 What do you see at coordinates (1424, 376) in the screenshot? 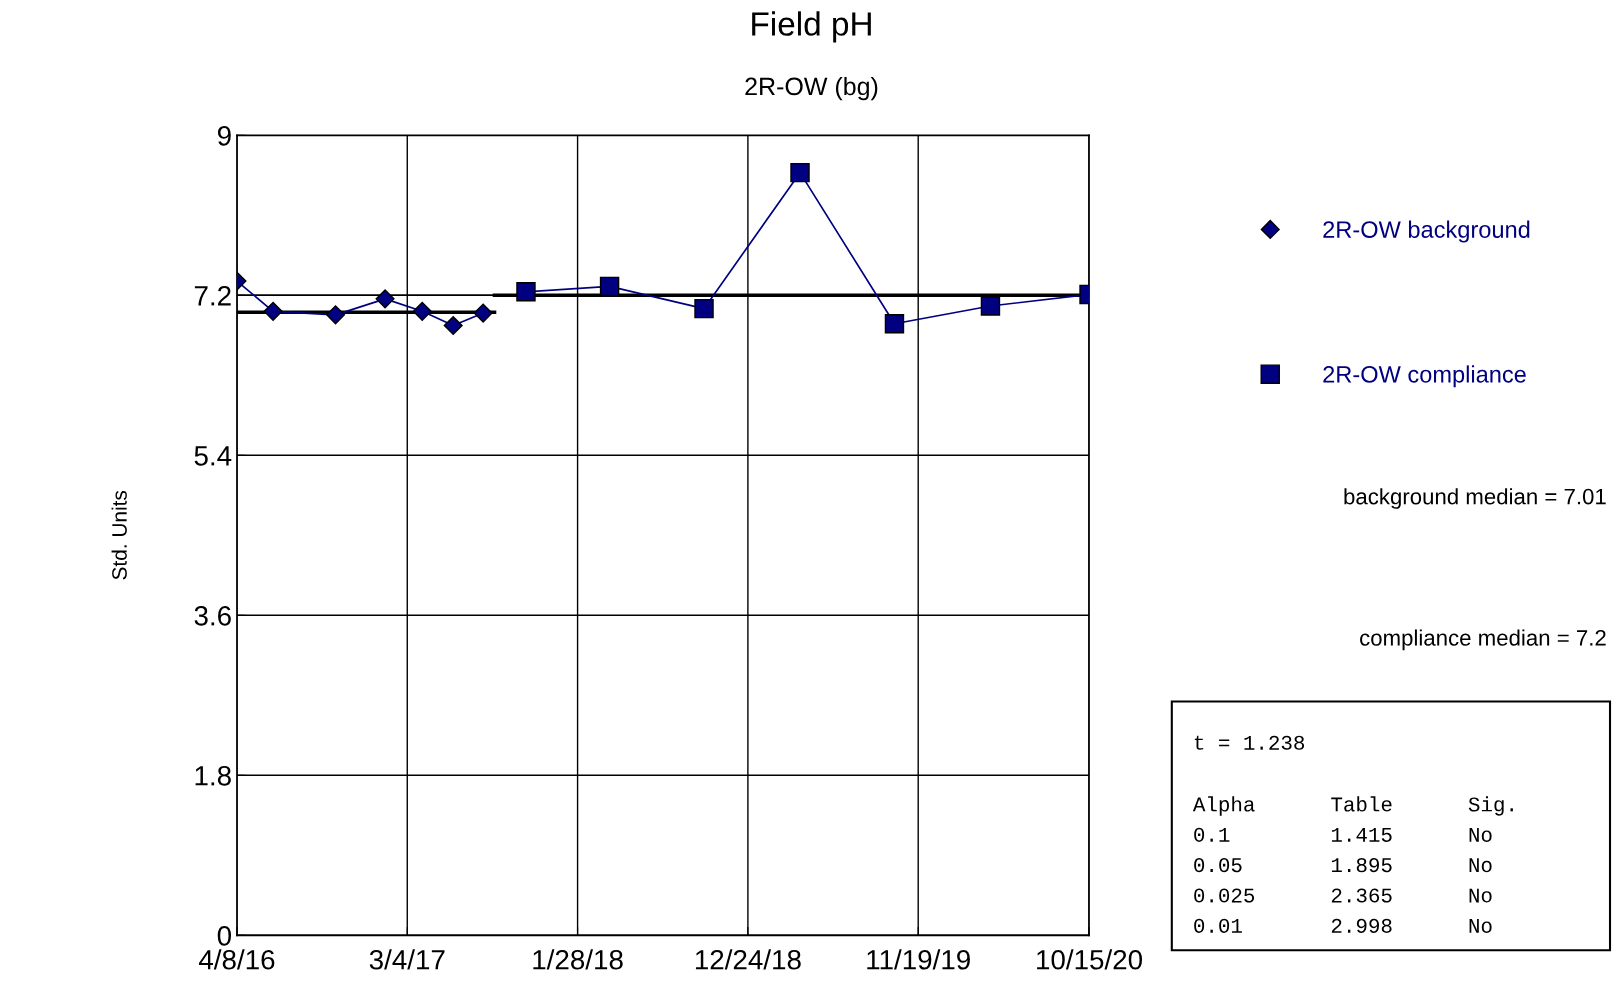
I see `legend-label: 2R-OW compliance` at bounding box center [1424, 376].